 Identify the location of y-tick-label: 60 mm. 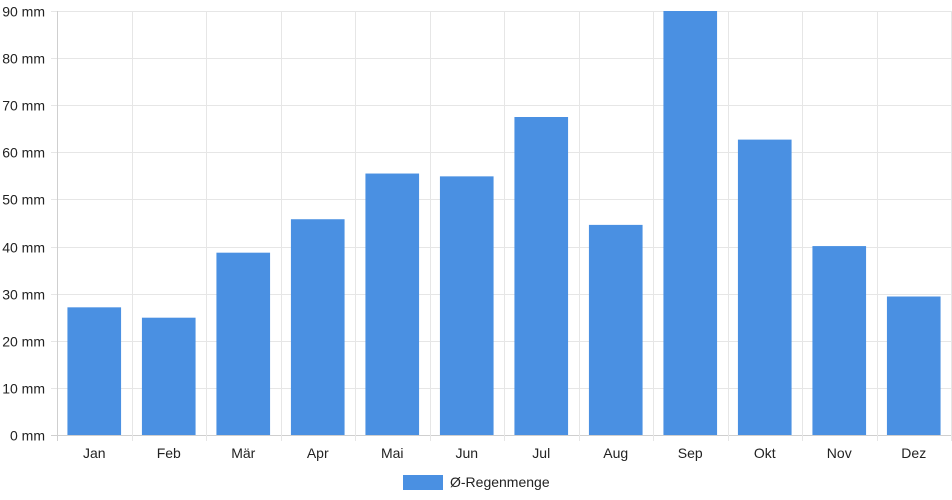
(23, 153).